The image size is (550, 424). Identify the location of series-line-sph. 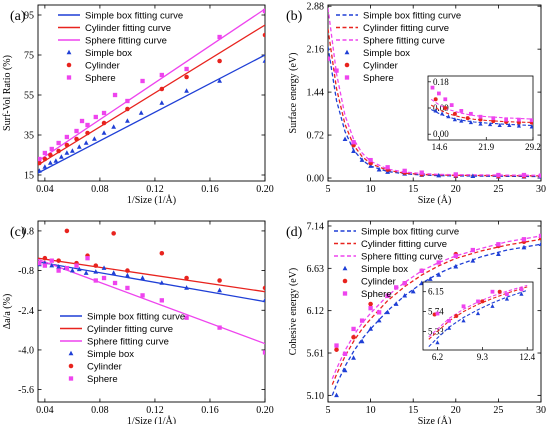
(151, 301).